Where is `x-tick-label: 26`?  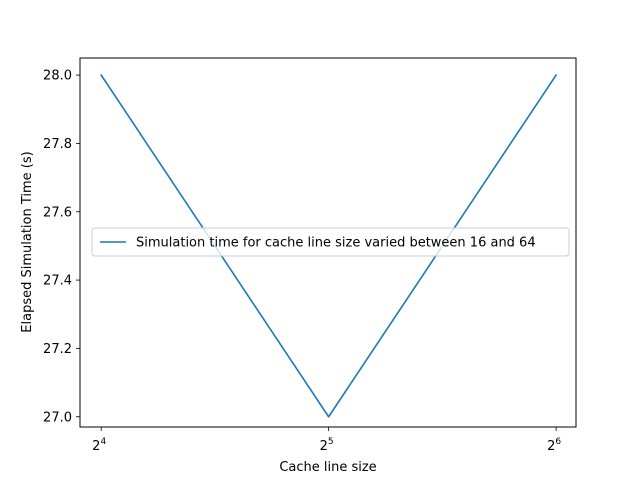
x-tick-label: 26 is located at coordinates (554, 445).